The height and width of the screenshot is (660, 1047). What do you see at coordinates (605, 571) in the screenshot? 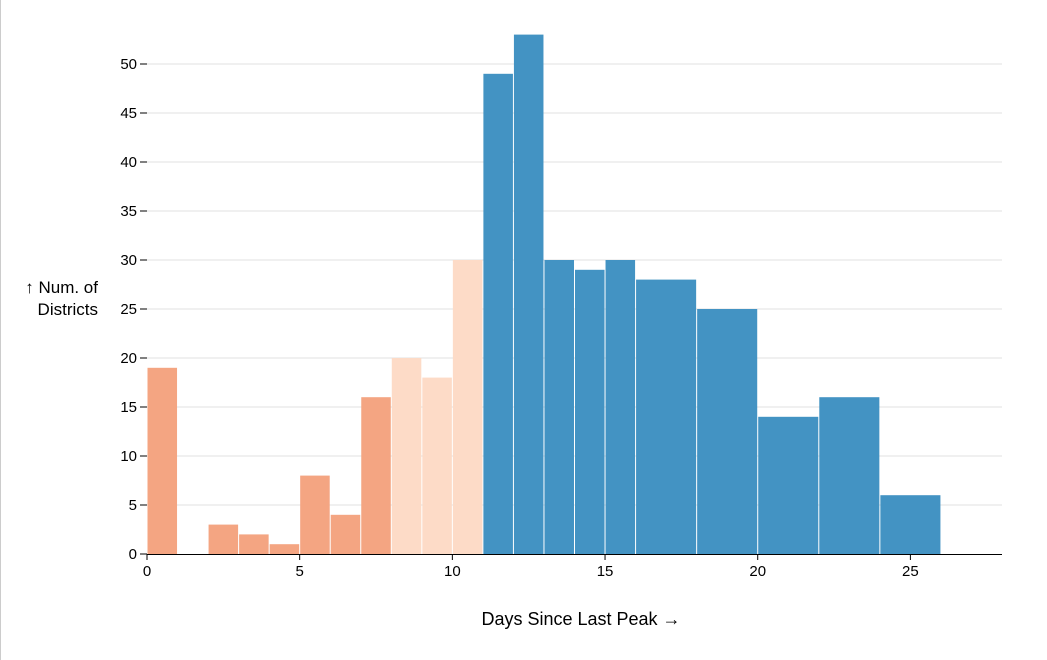
I see `x-tick-label: 15` at bounding box center [605, 571].